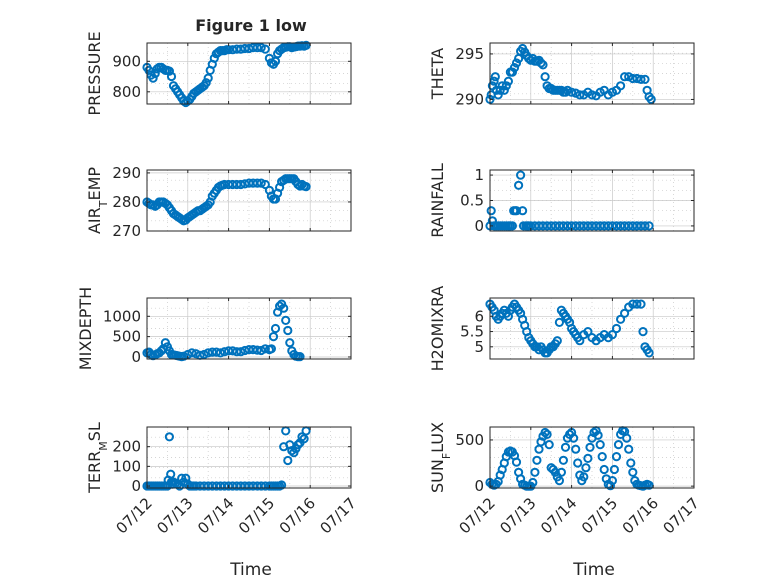  I want to click on x-tick-label: 07/12, so click(477, 515).